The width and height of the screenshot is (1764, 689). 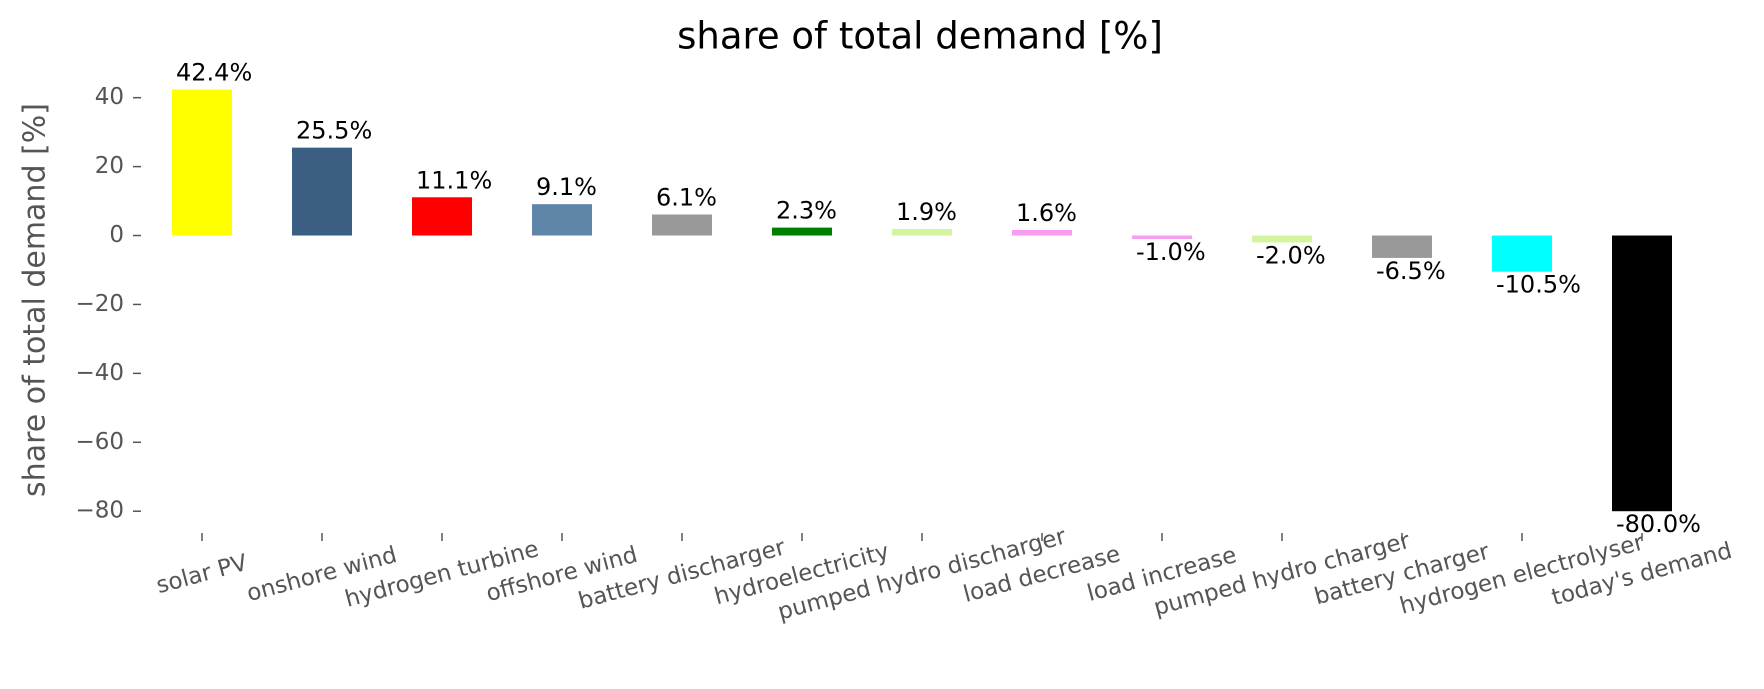 What do you see at coordinates (1411, 271) in the screenshot?
I see `value-label: -6.5%` at bounding box center [1411, 271].